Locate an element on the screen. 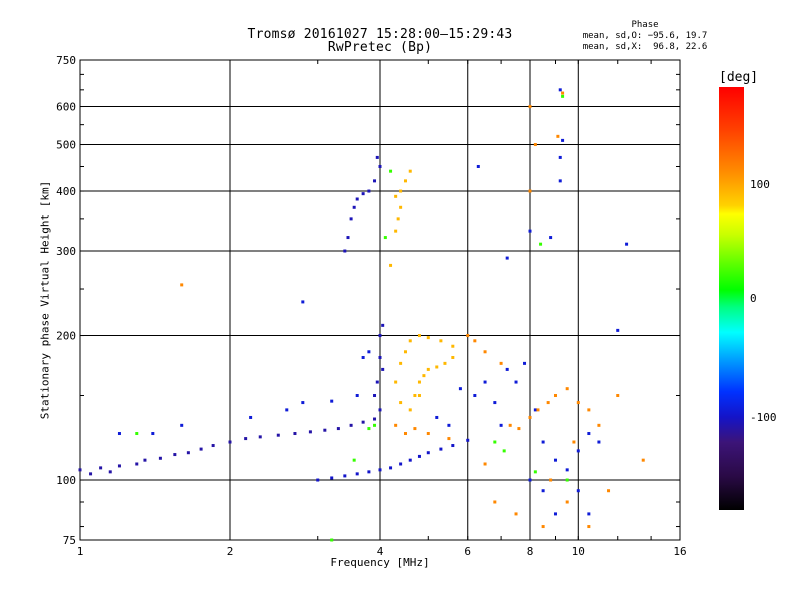  chart-title: Tromsø 20161027 15:28:00–15:29:43 is located at coordinates (380, 34).